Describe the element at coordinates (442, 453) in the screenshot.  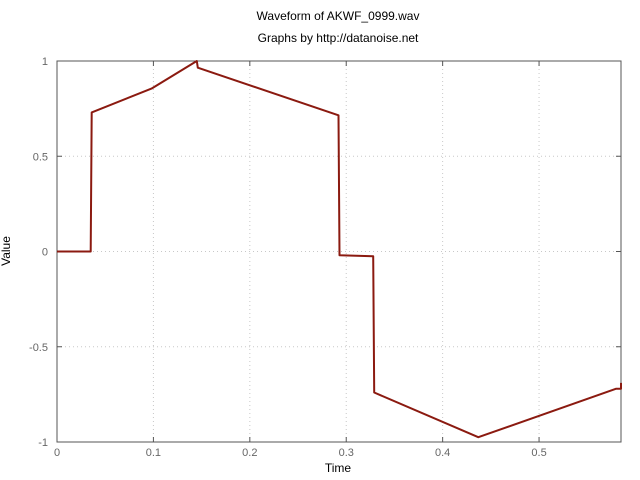
I see `x-tick-label: 0.4` at that location.